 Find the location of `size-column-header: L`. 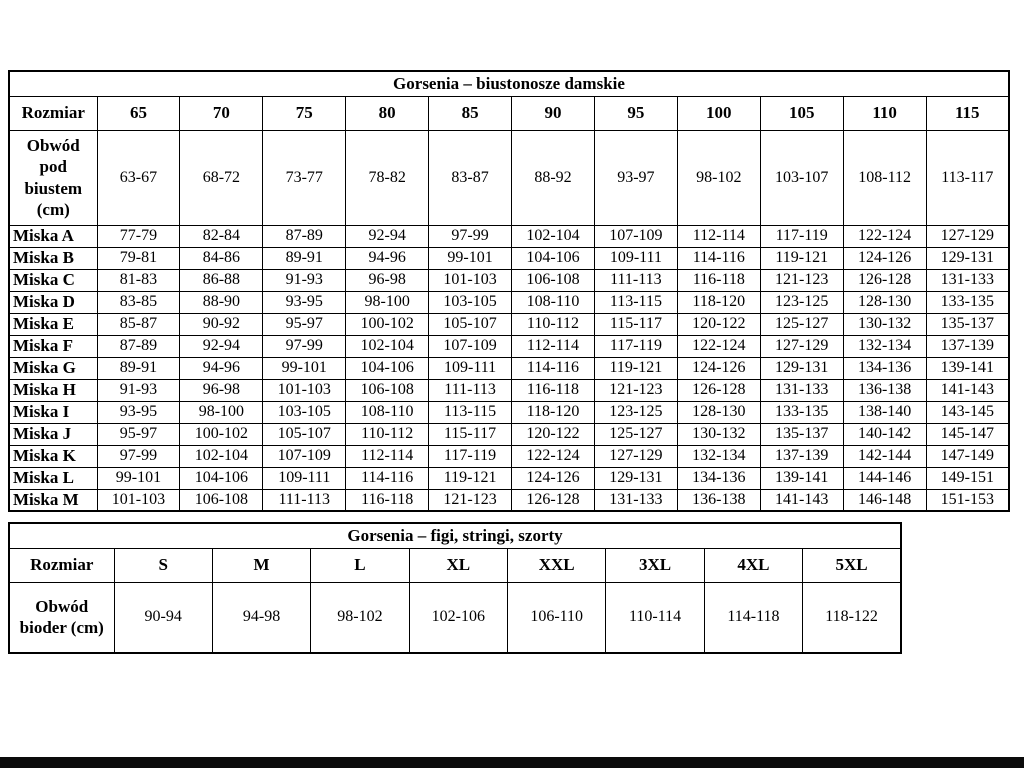

size-column-header: L is located at coordinates (360, 565).